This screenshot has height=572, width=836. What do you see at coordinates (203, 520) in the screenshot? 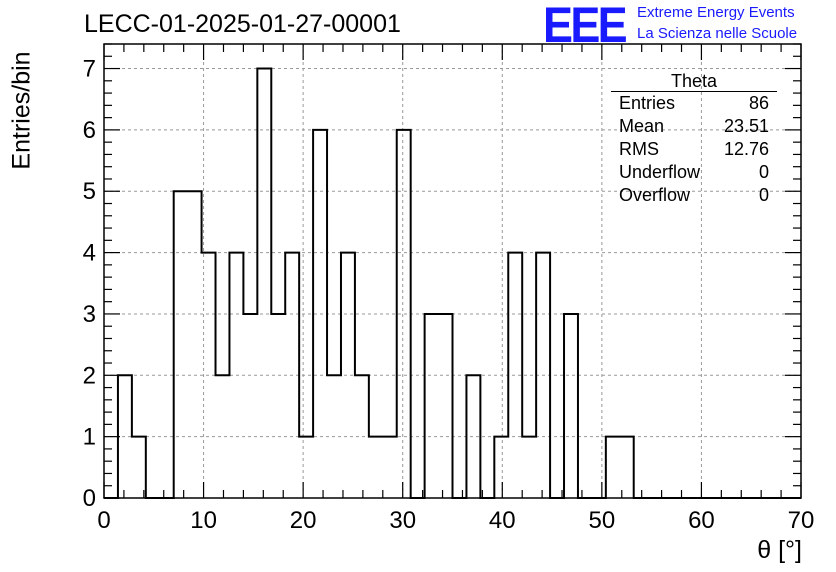
I see `x-tick-label: 10` at bounding box center [203, 520].